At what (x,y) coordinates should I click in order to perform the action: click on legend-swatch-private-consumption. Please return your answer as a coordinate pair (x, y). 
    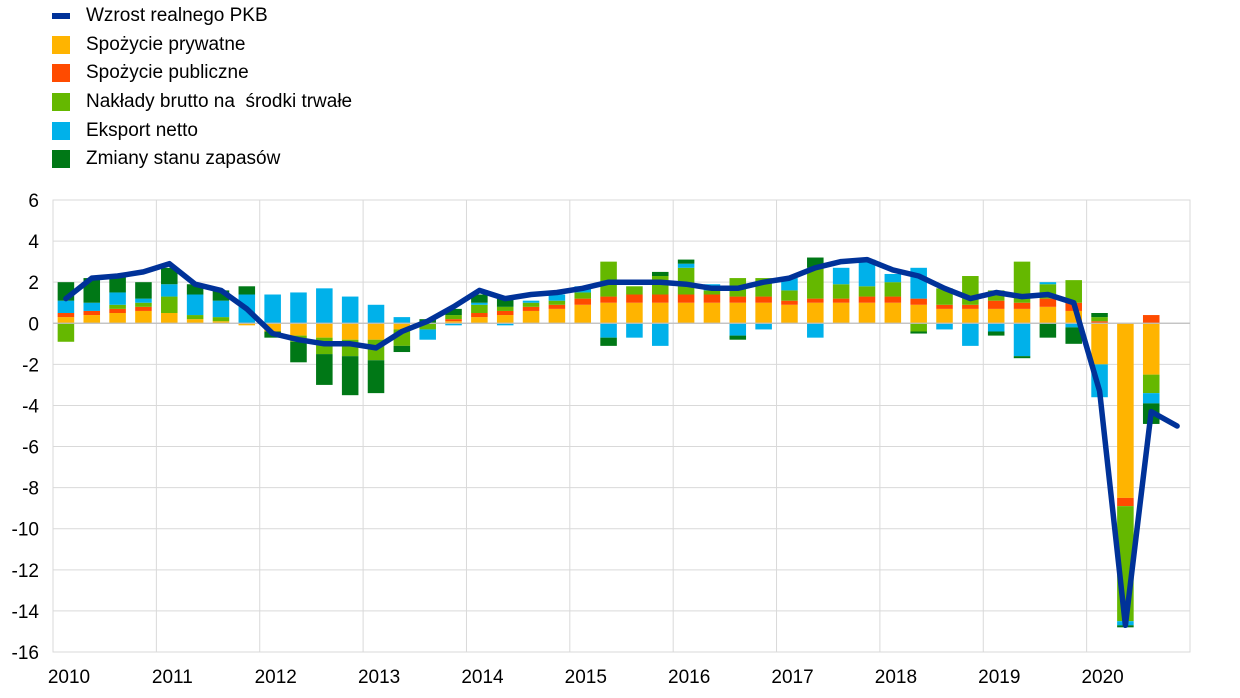
    Looking at the image, I should click on (61, 44).